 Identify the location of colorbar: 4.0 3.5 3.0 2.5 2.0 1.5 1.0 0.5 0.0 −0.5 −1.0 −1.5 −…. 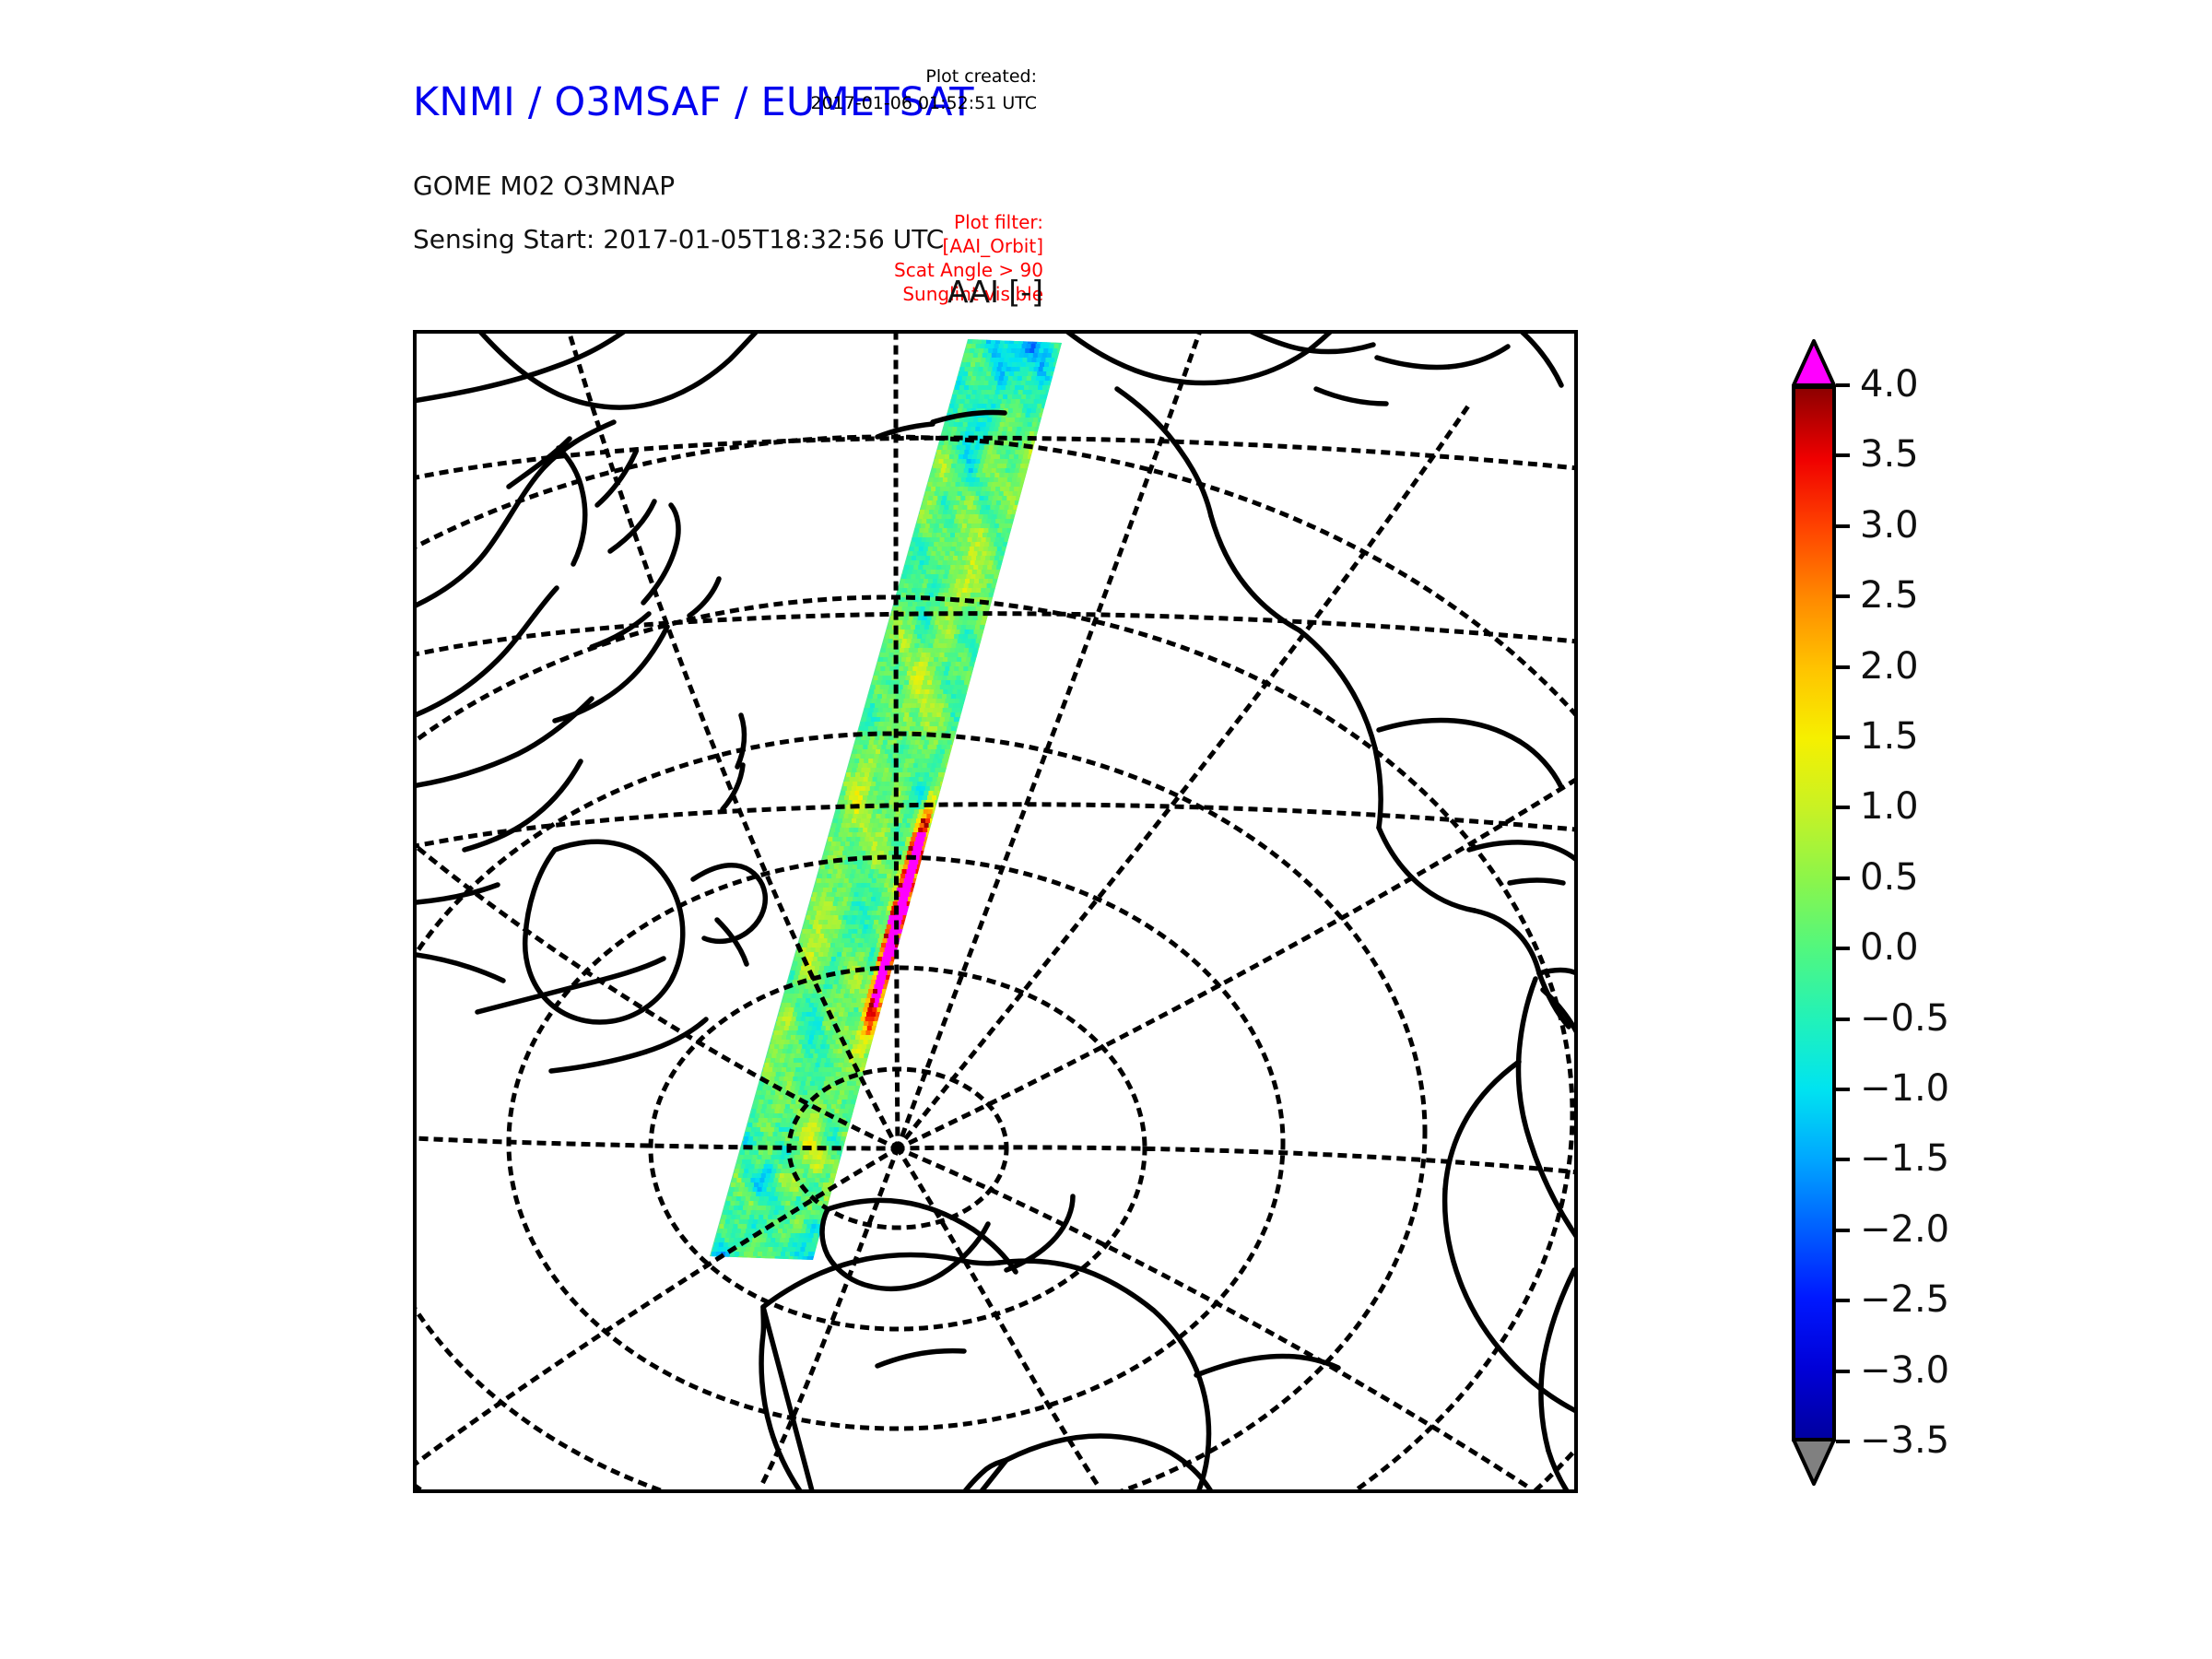
(1940, 921).